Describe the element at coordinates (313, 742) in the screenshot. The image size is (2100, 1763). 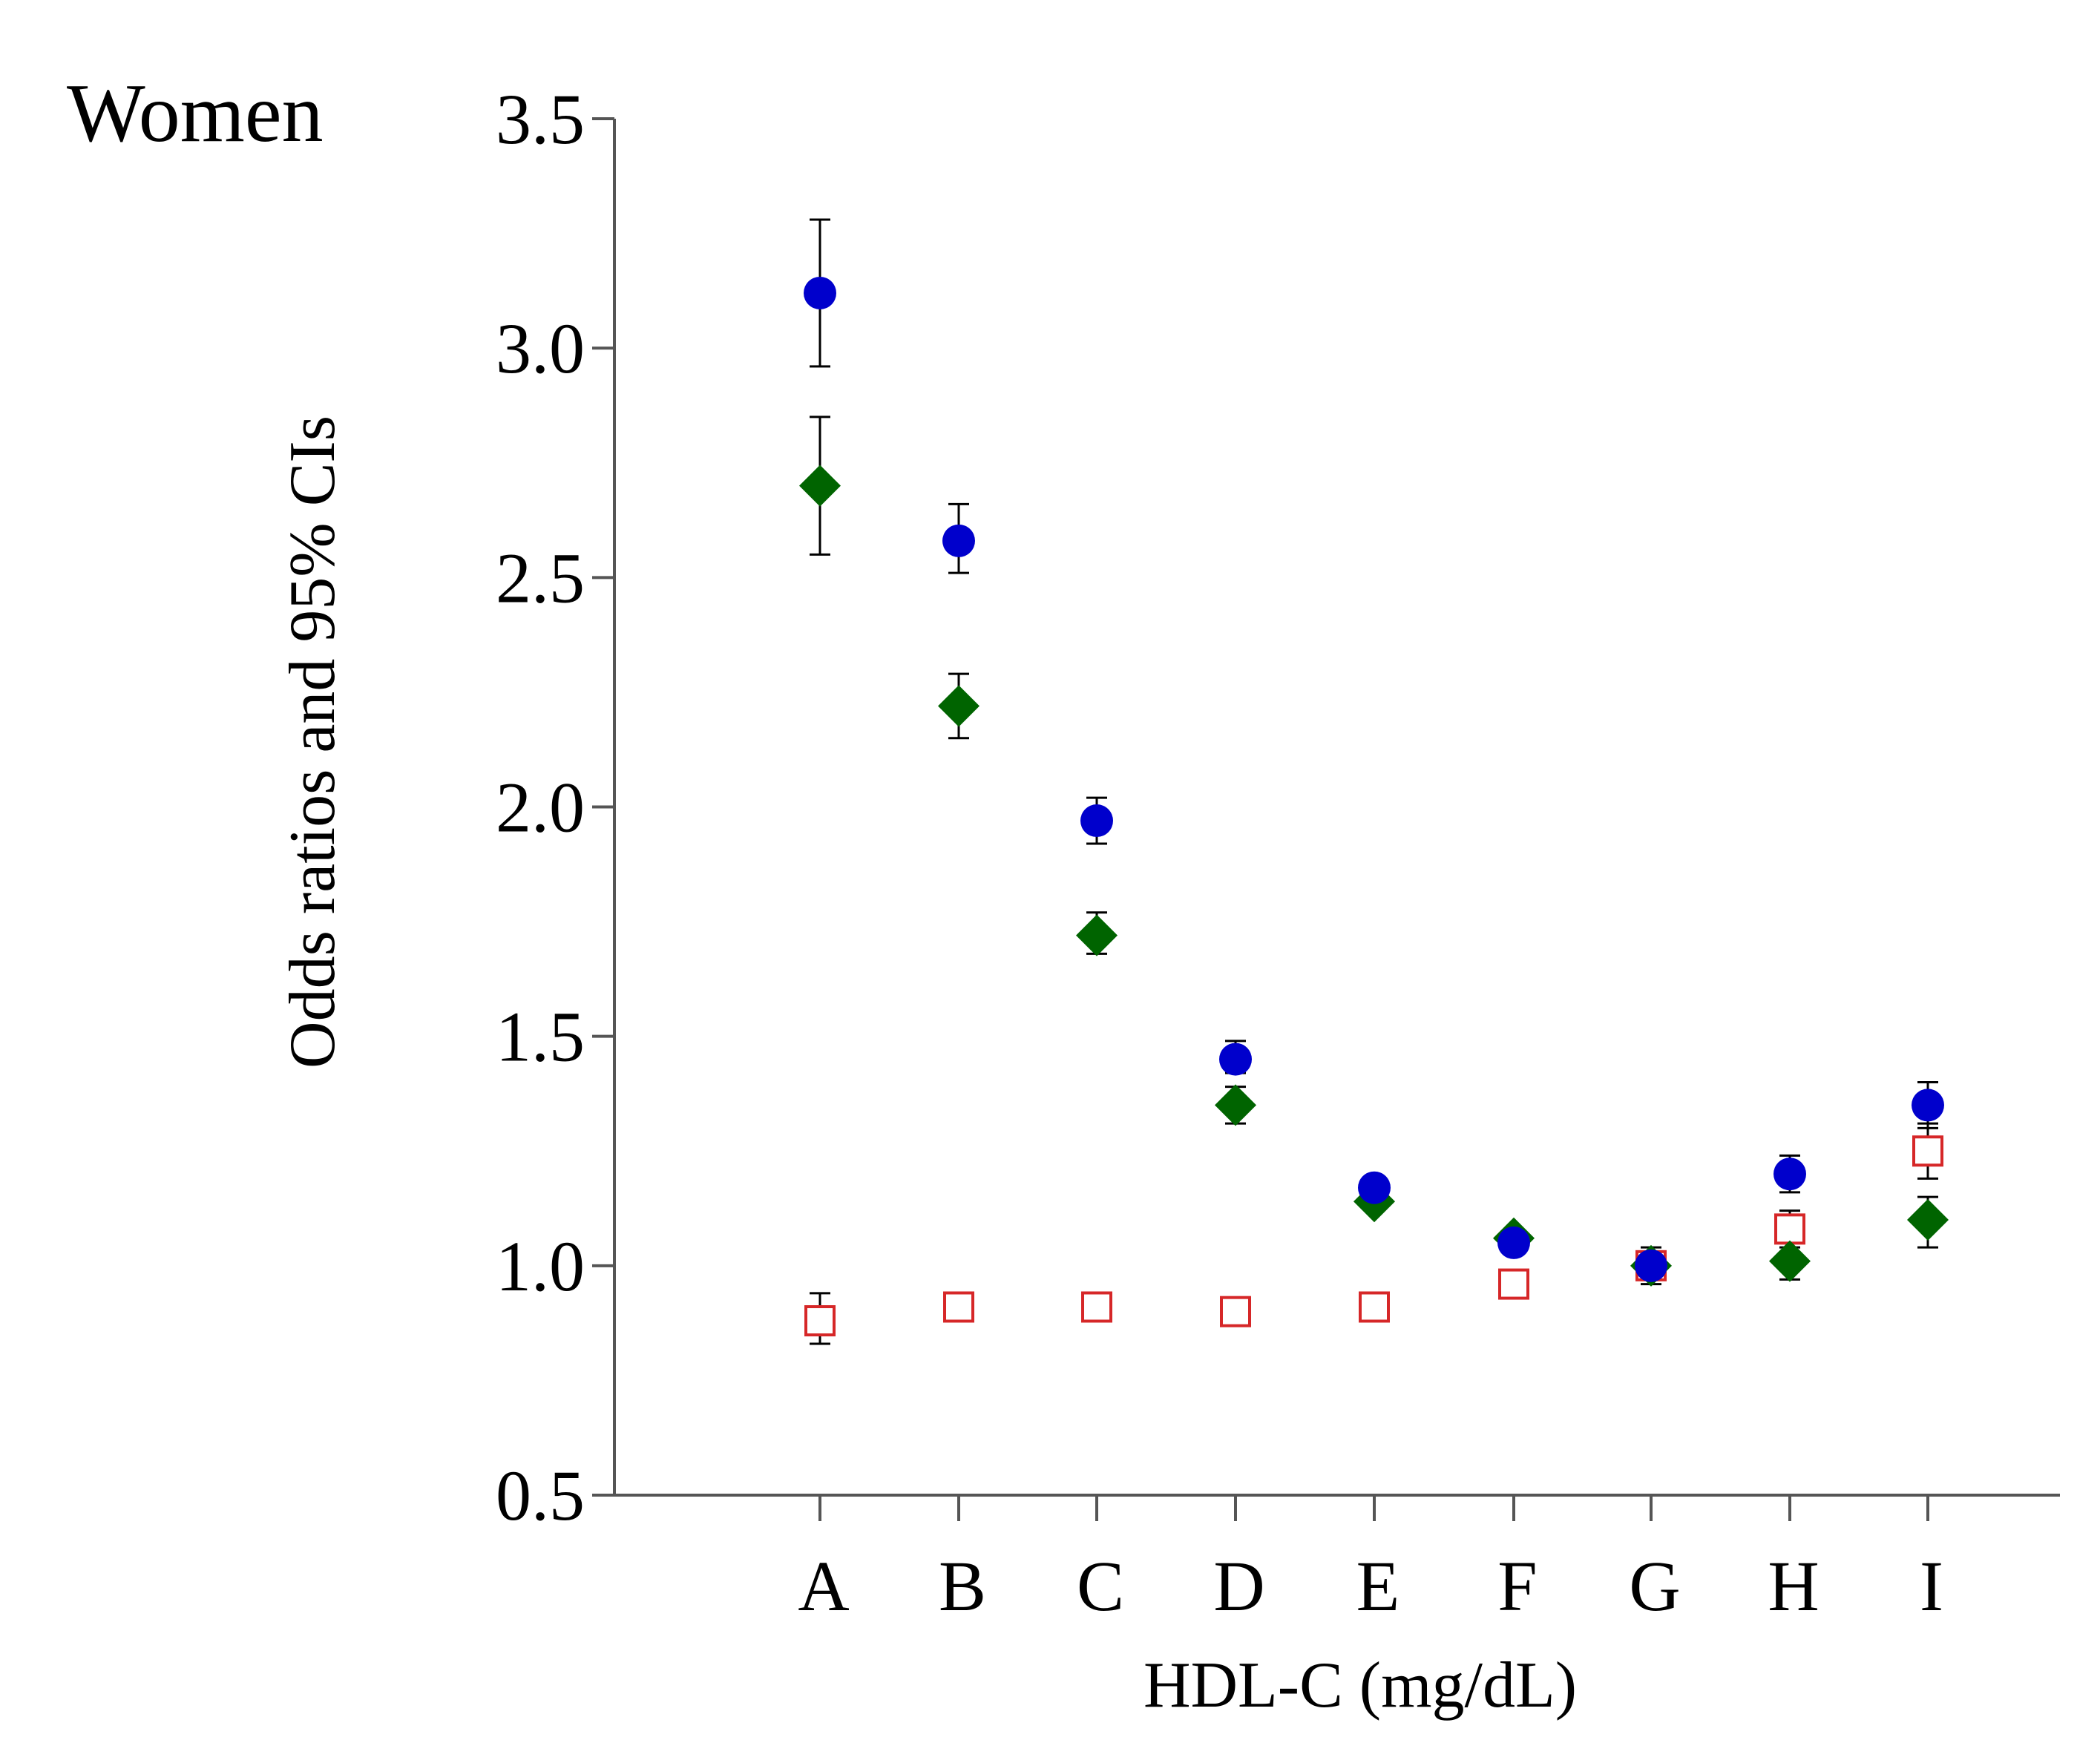
I see `y-axis-title: Odds ratios and 95% CIs` at that location.